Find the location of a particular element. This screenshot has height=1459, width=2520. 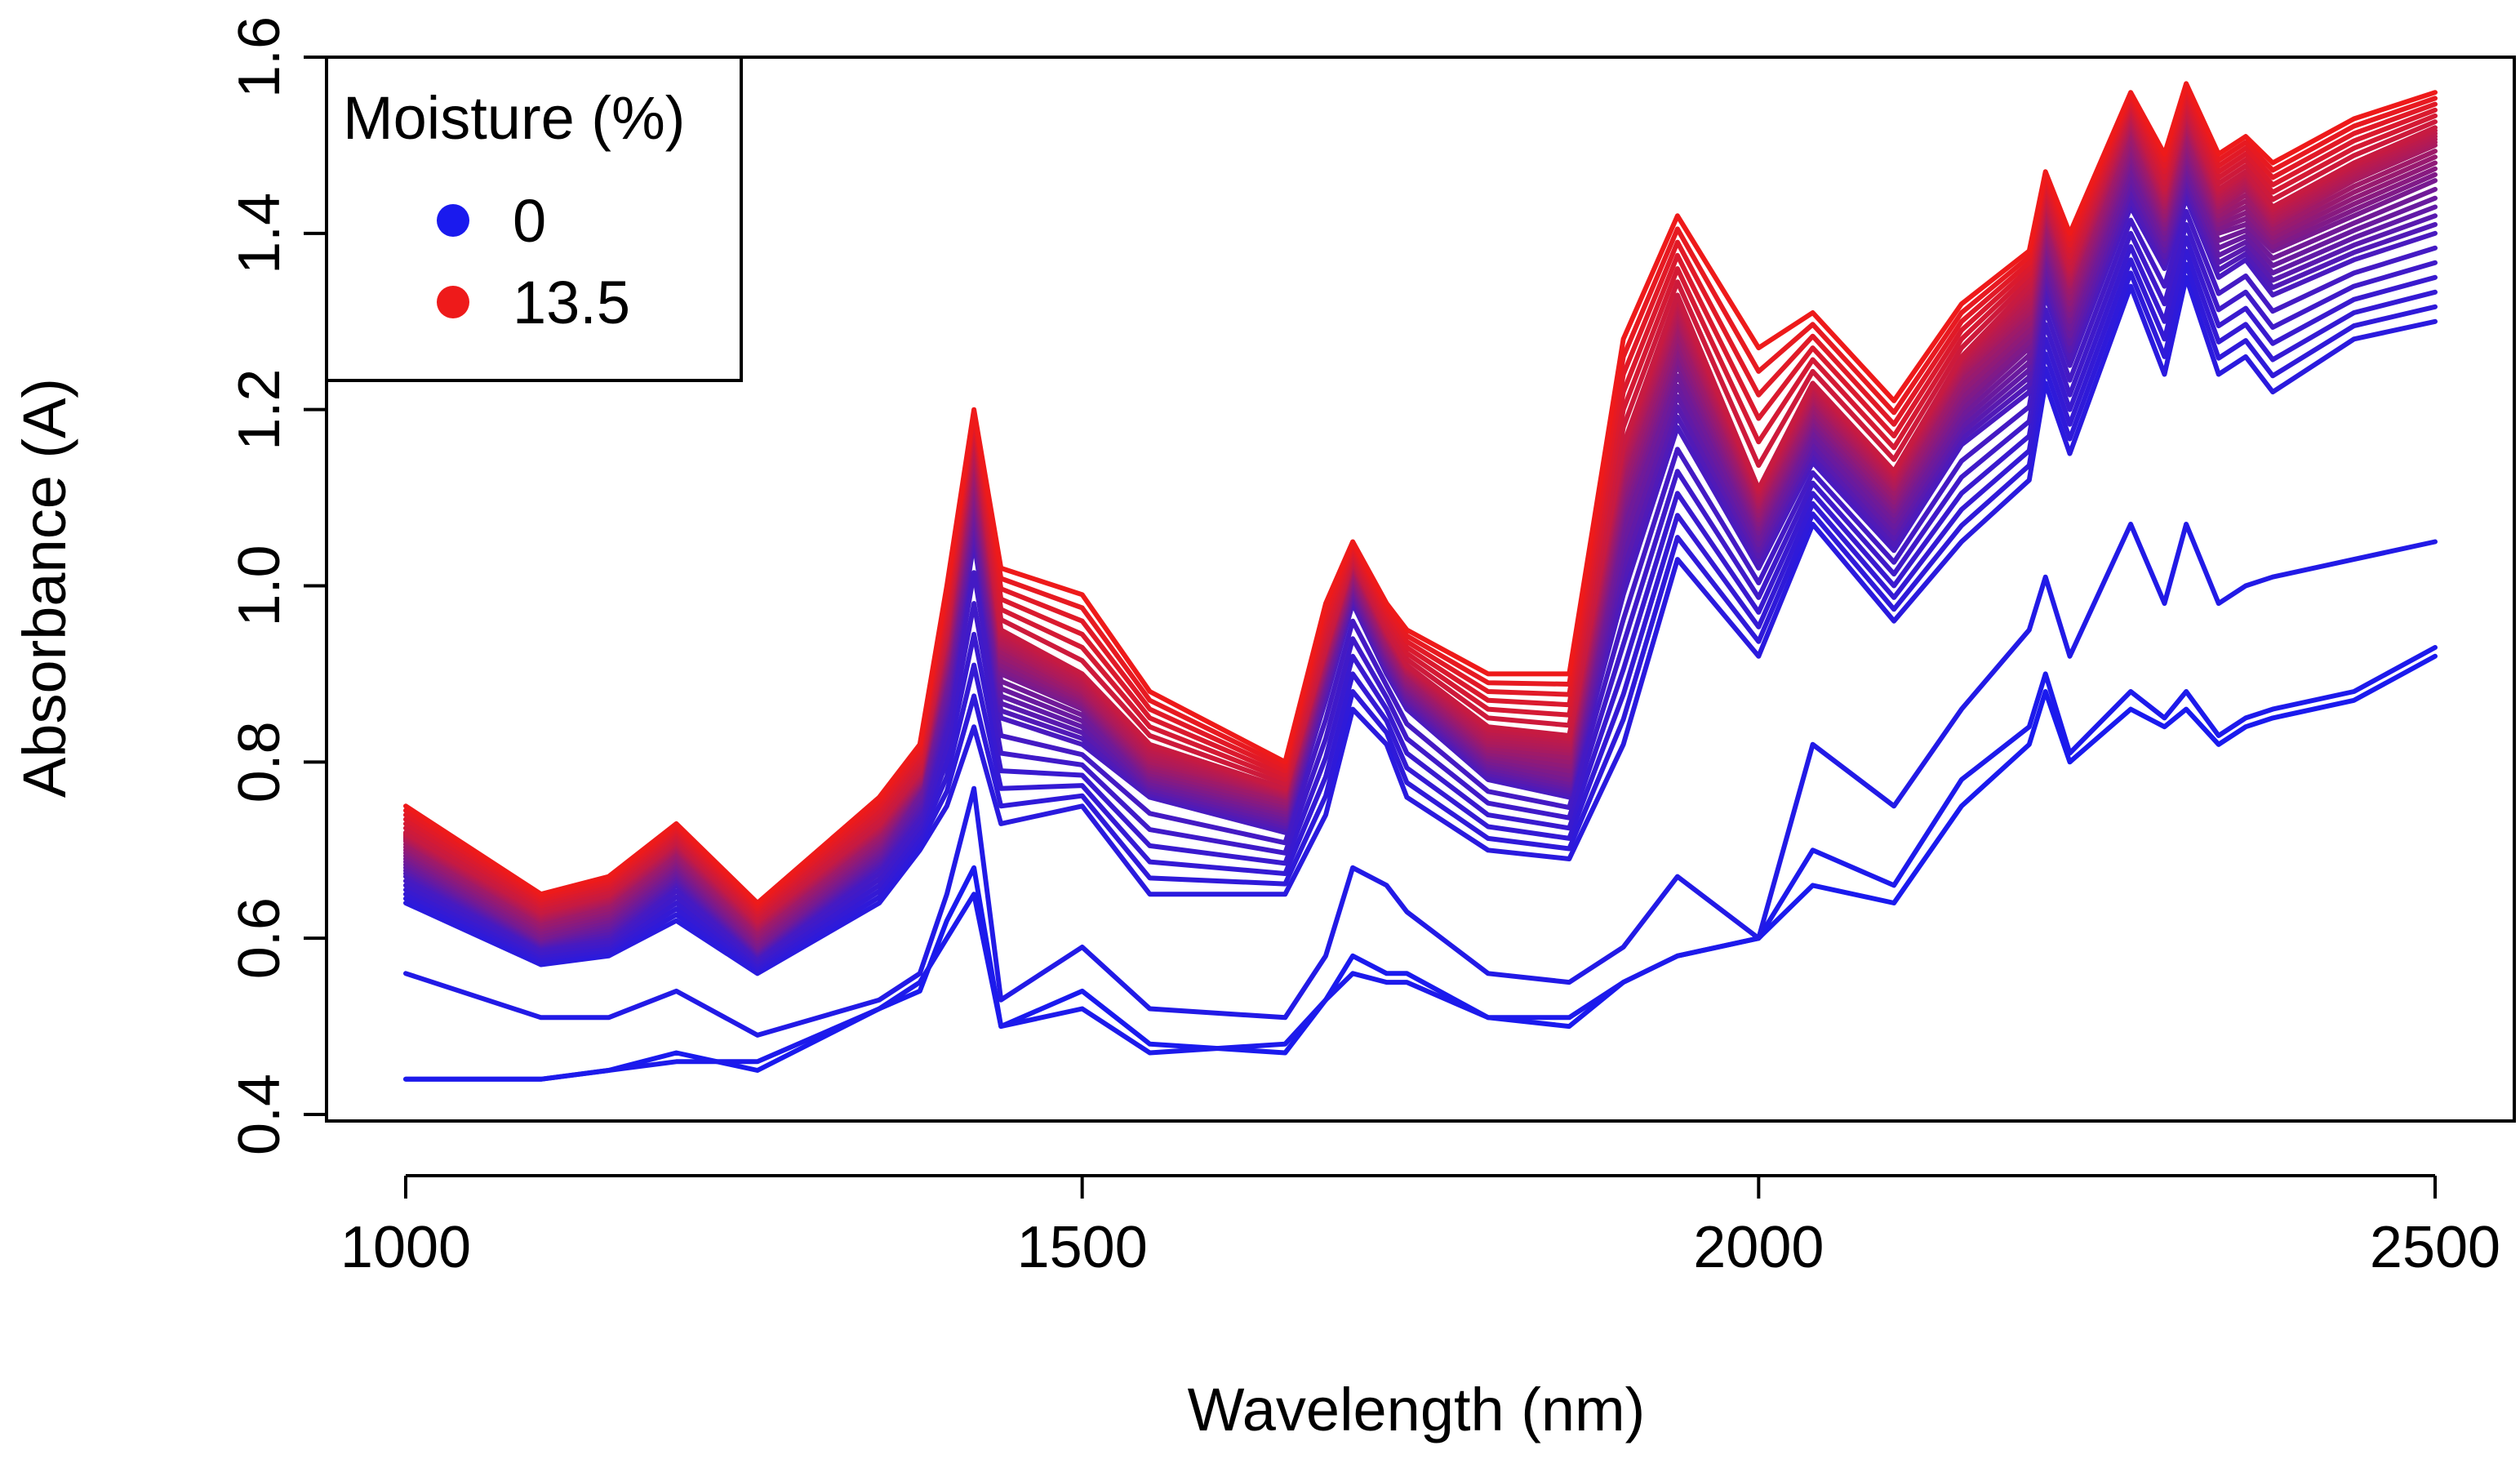

y-tick-label: 1.2 is located at coordinates (260, 410).